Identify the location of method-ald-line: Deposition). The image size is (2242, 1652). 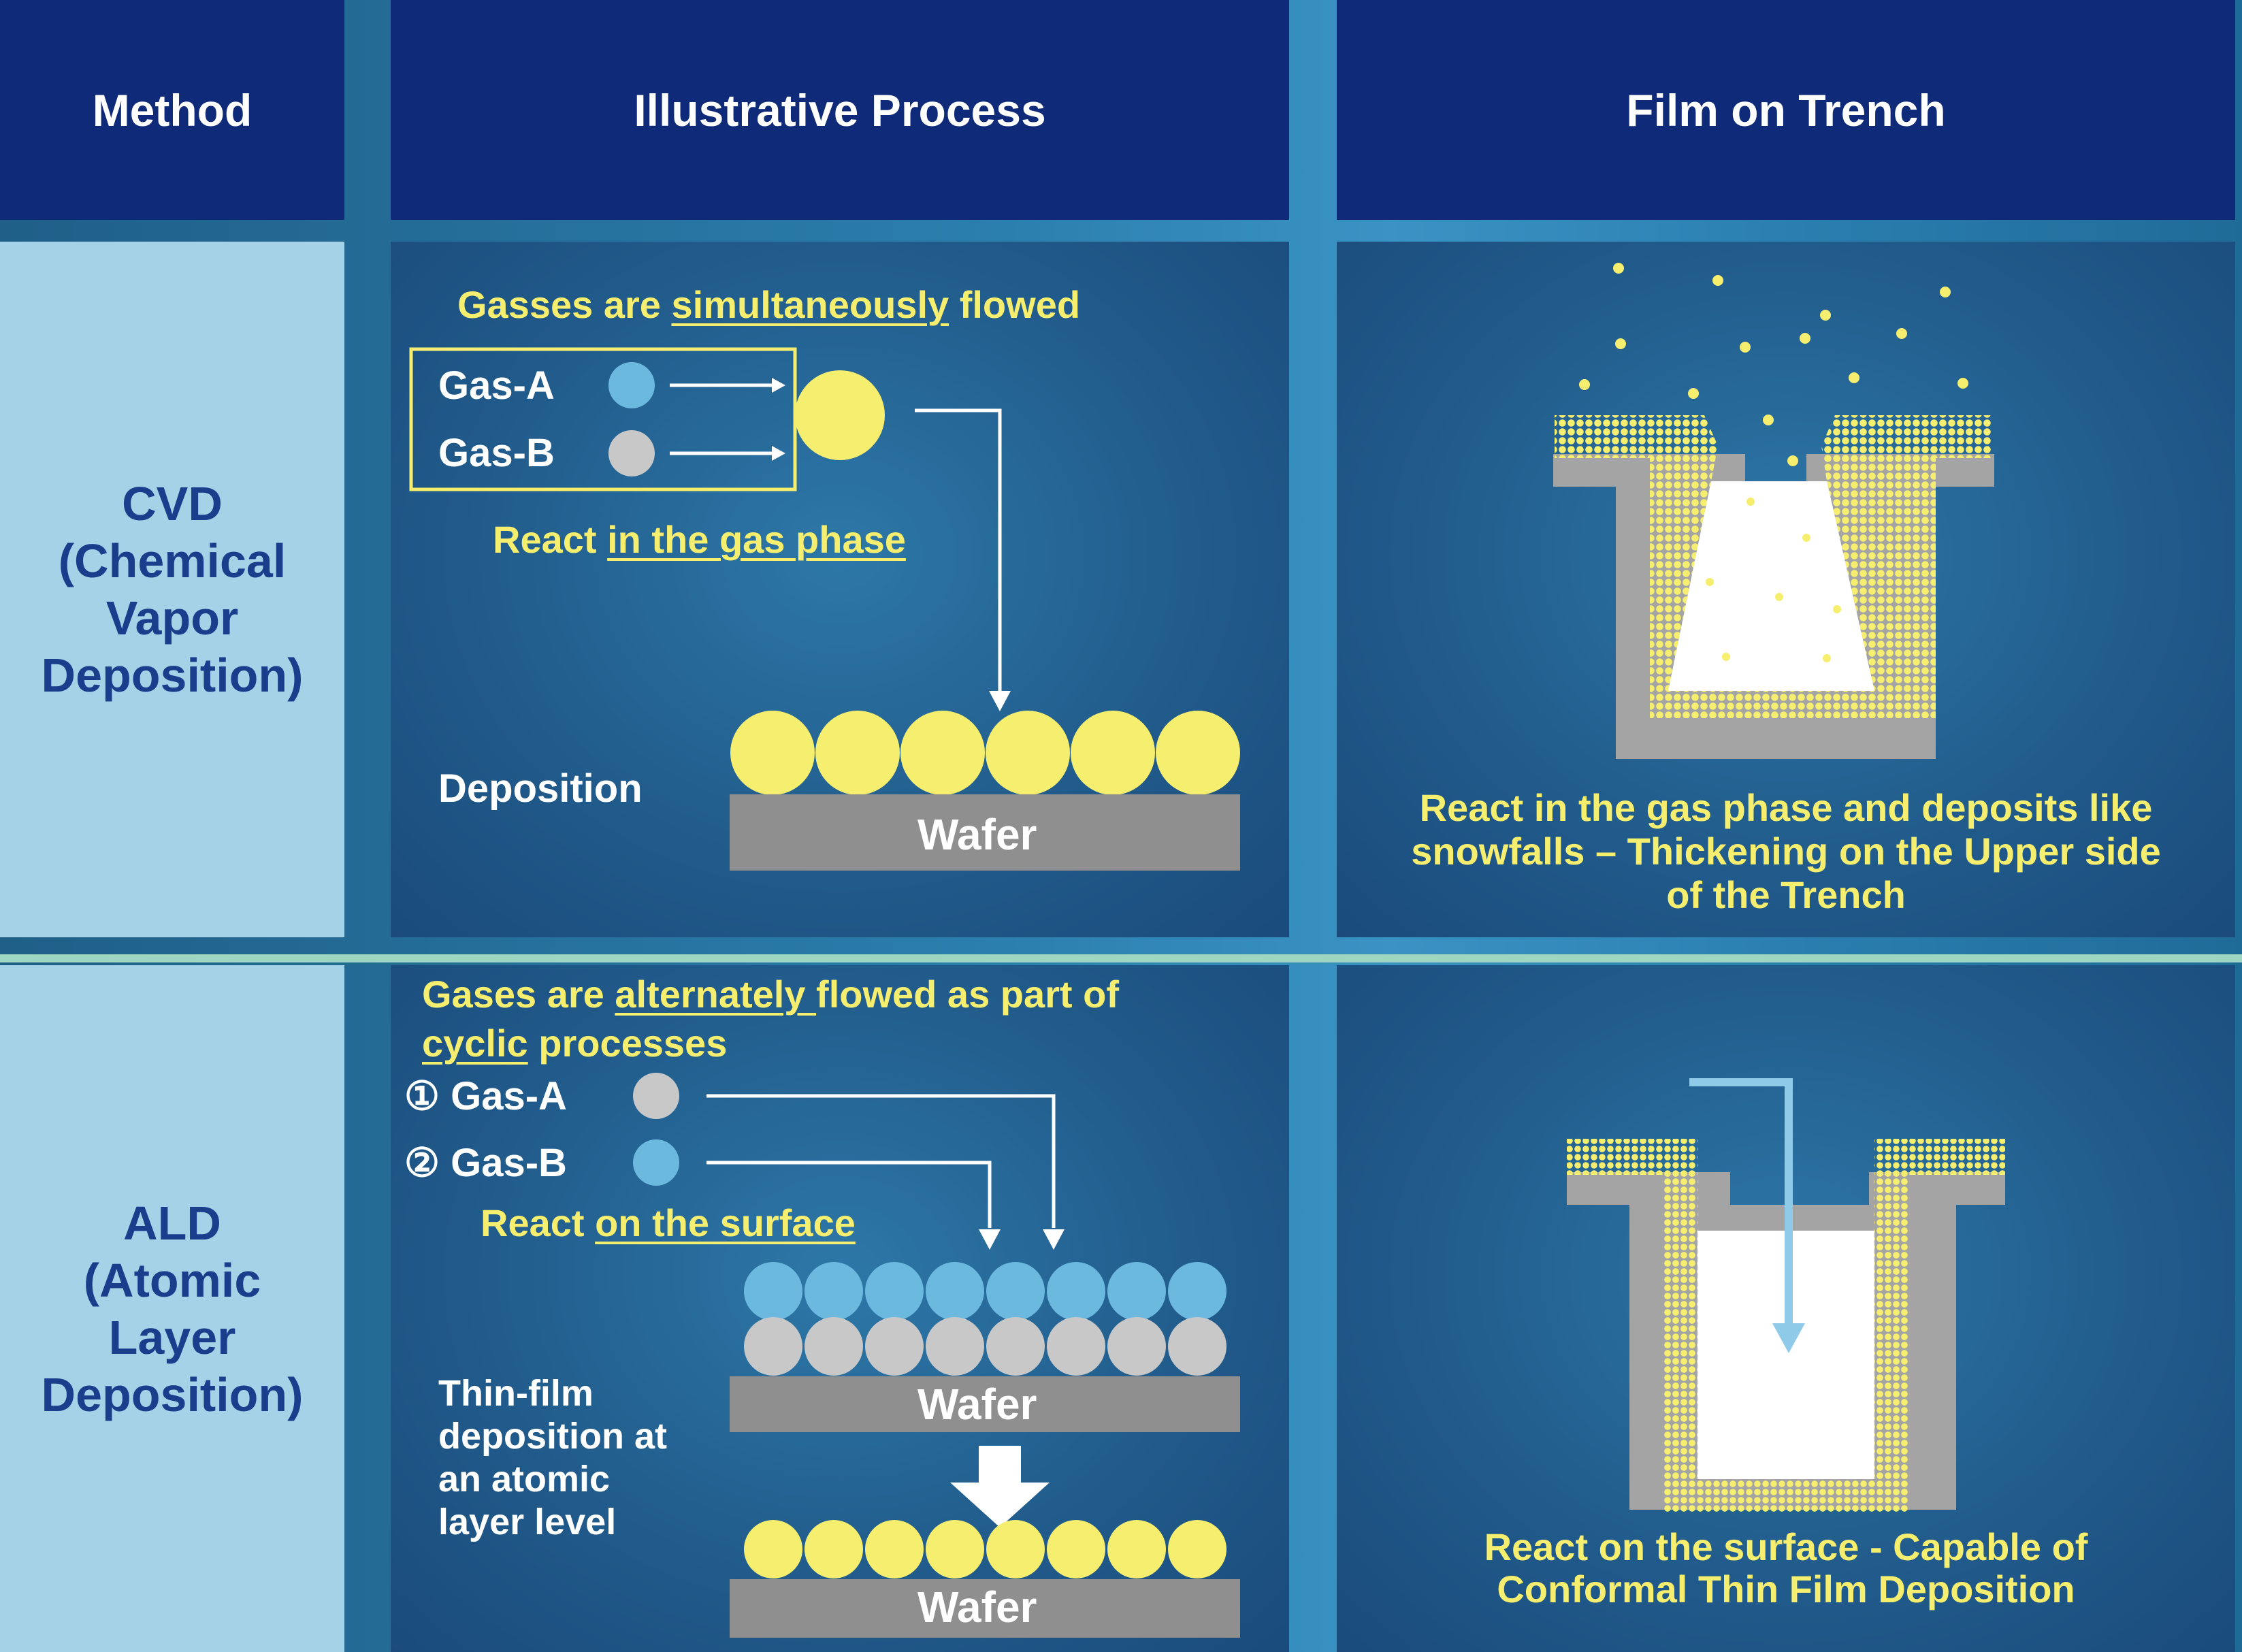
(172, 1394).